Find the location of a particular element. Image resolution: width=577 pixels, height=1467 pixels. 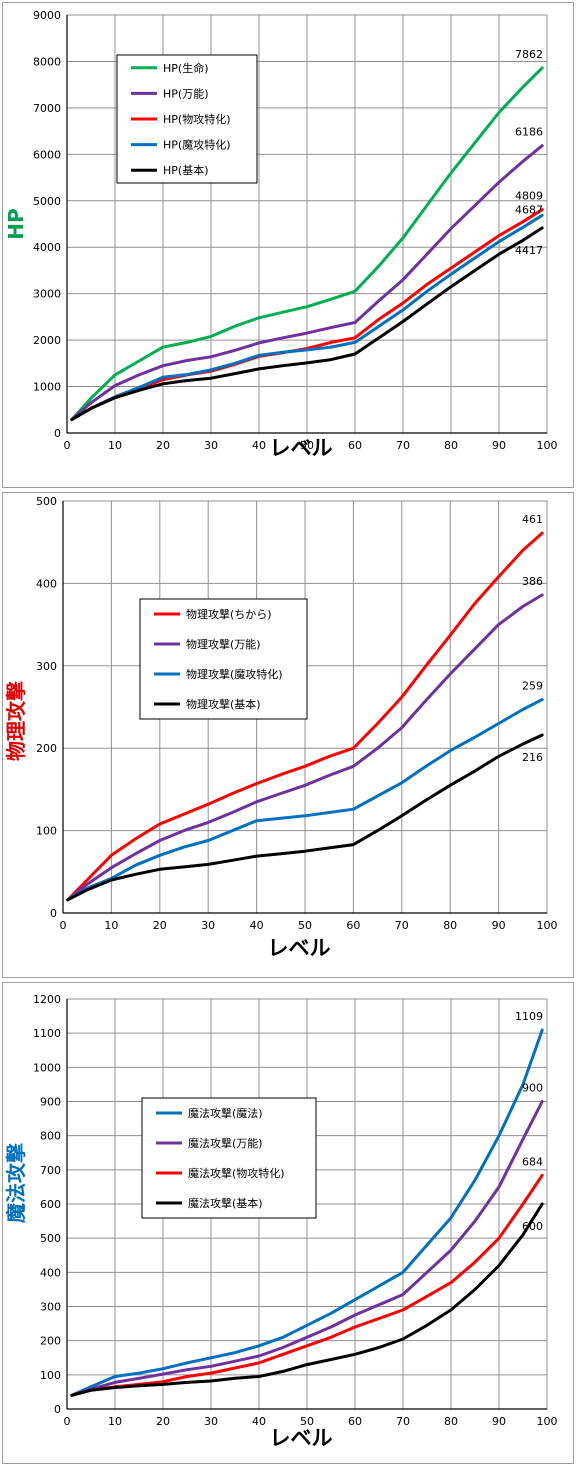

y-tick-label: 2000 is located at coordinates (47, 340).